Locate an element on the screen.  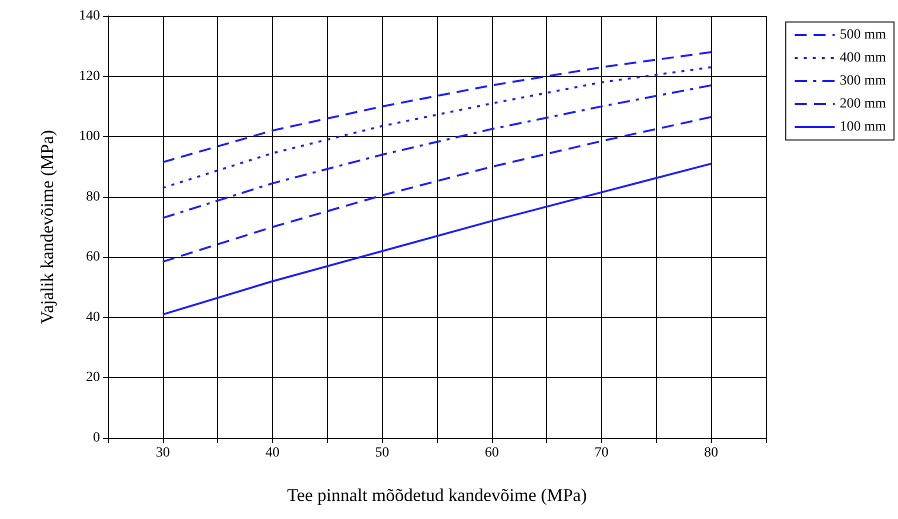
x-tick-label: 40 is located at coordinates (273, 453).